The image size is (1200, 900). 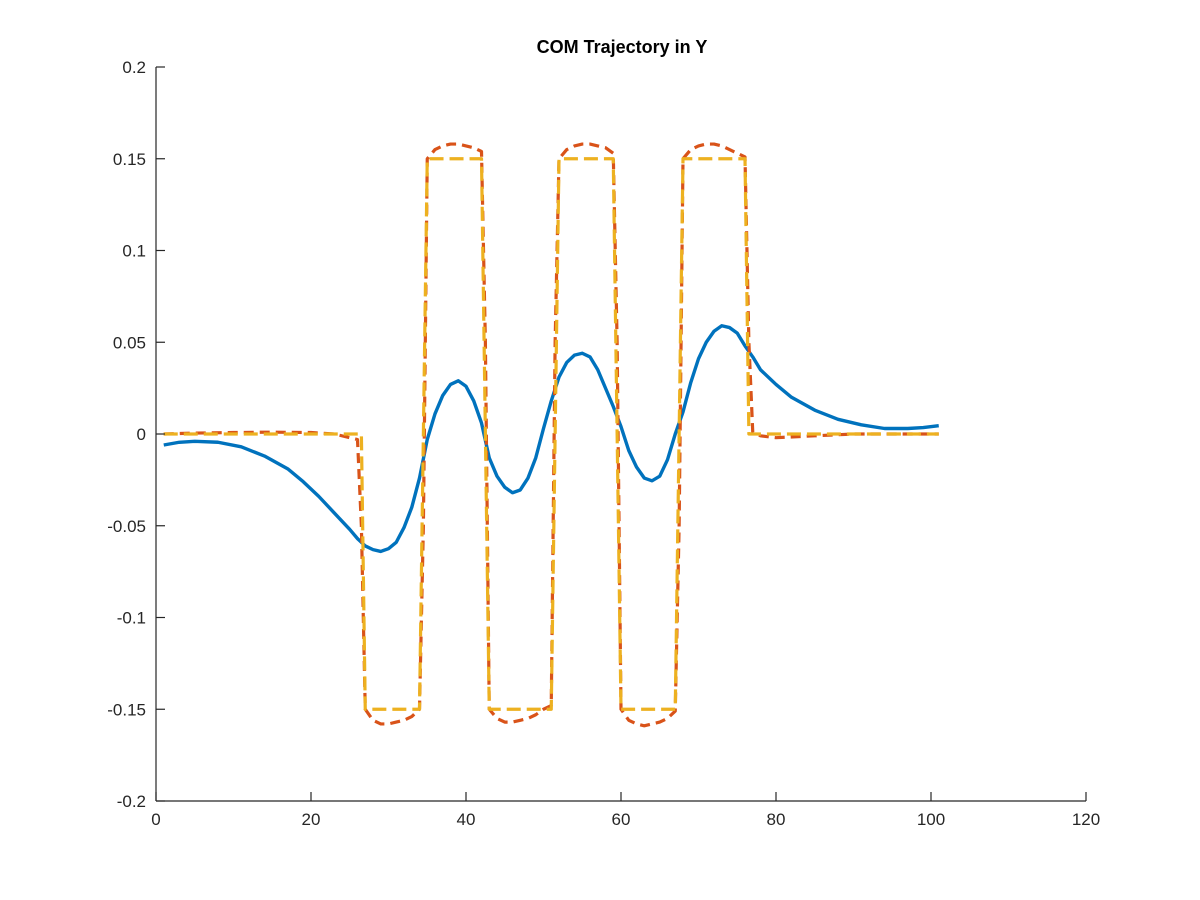 I want to click on y-tick-label: 0.05, so click(x=129, y=342).